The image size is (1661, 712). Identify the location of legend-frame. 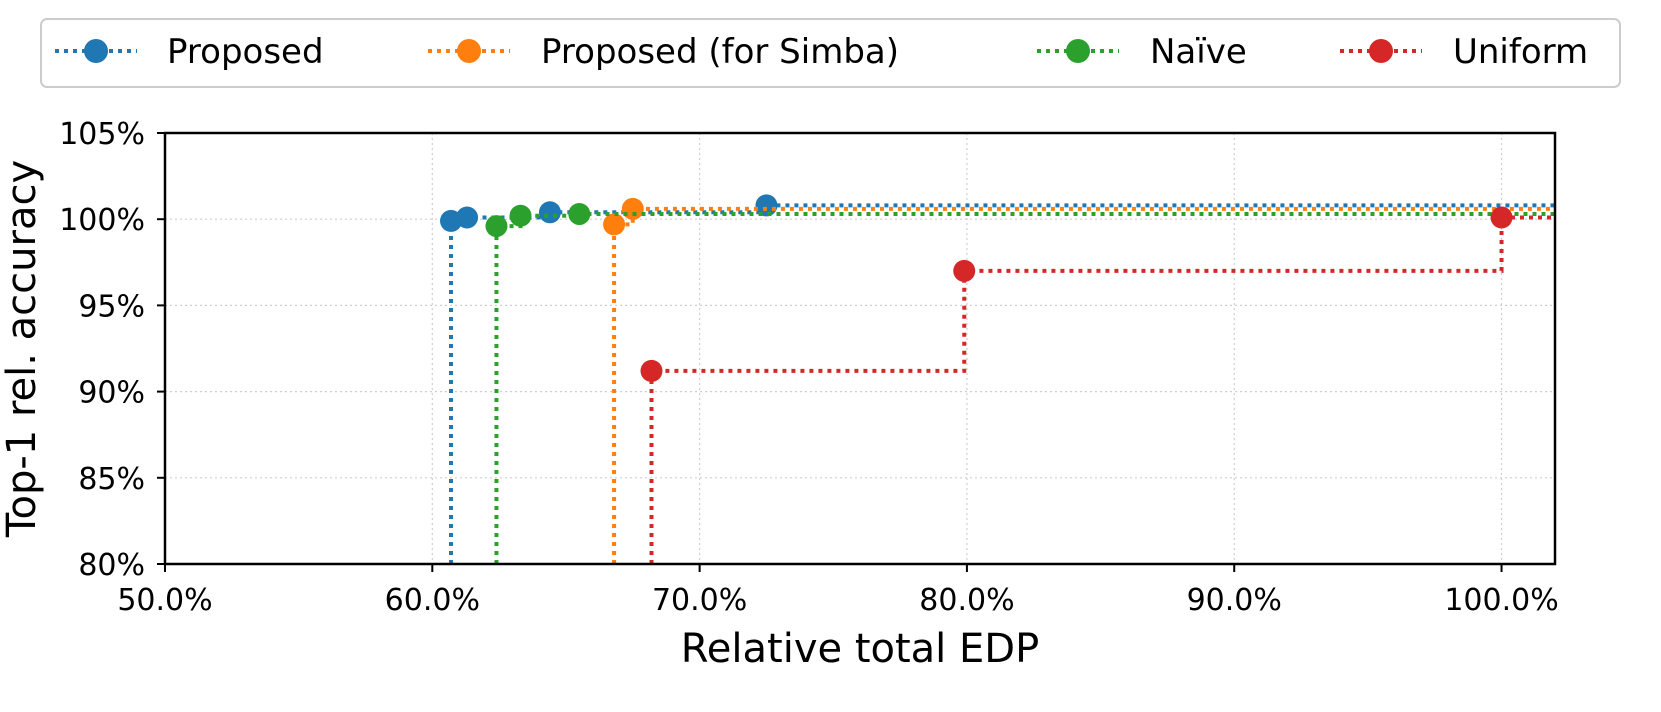
(830, 53).